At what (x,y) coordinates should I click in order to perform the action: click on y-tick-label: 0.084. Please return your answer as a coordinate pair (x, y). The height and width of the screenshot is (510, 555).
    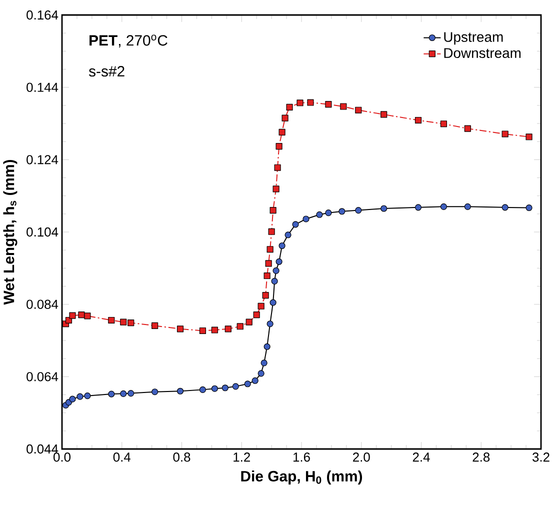
    Looking at the image, I should click on (42, 304).